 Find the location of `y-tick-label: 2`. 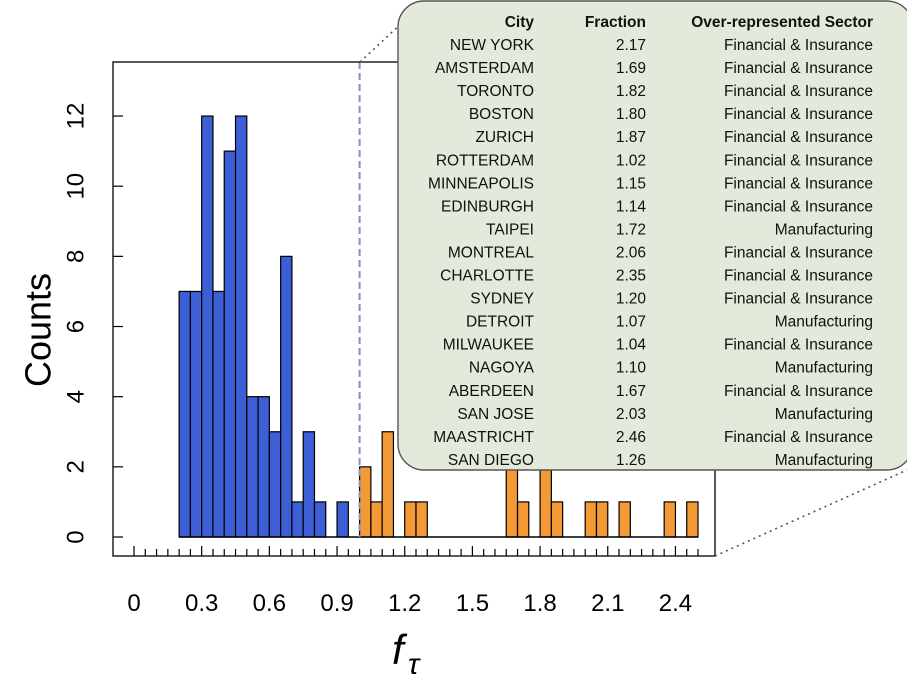

y-tick-label: 2 is located at coordinates (76, 466).